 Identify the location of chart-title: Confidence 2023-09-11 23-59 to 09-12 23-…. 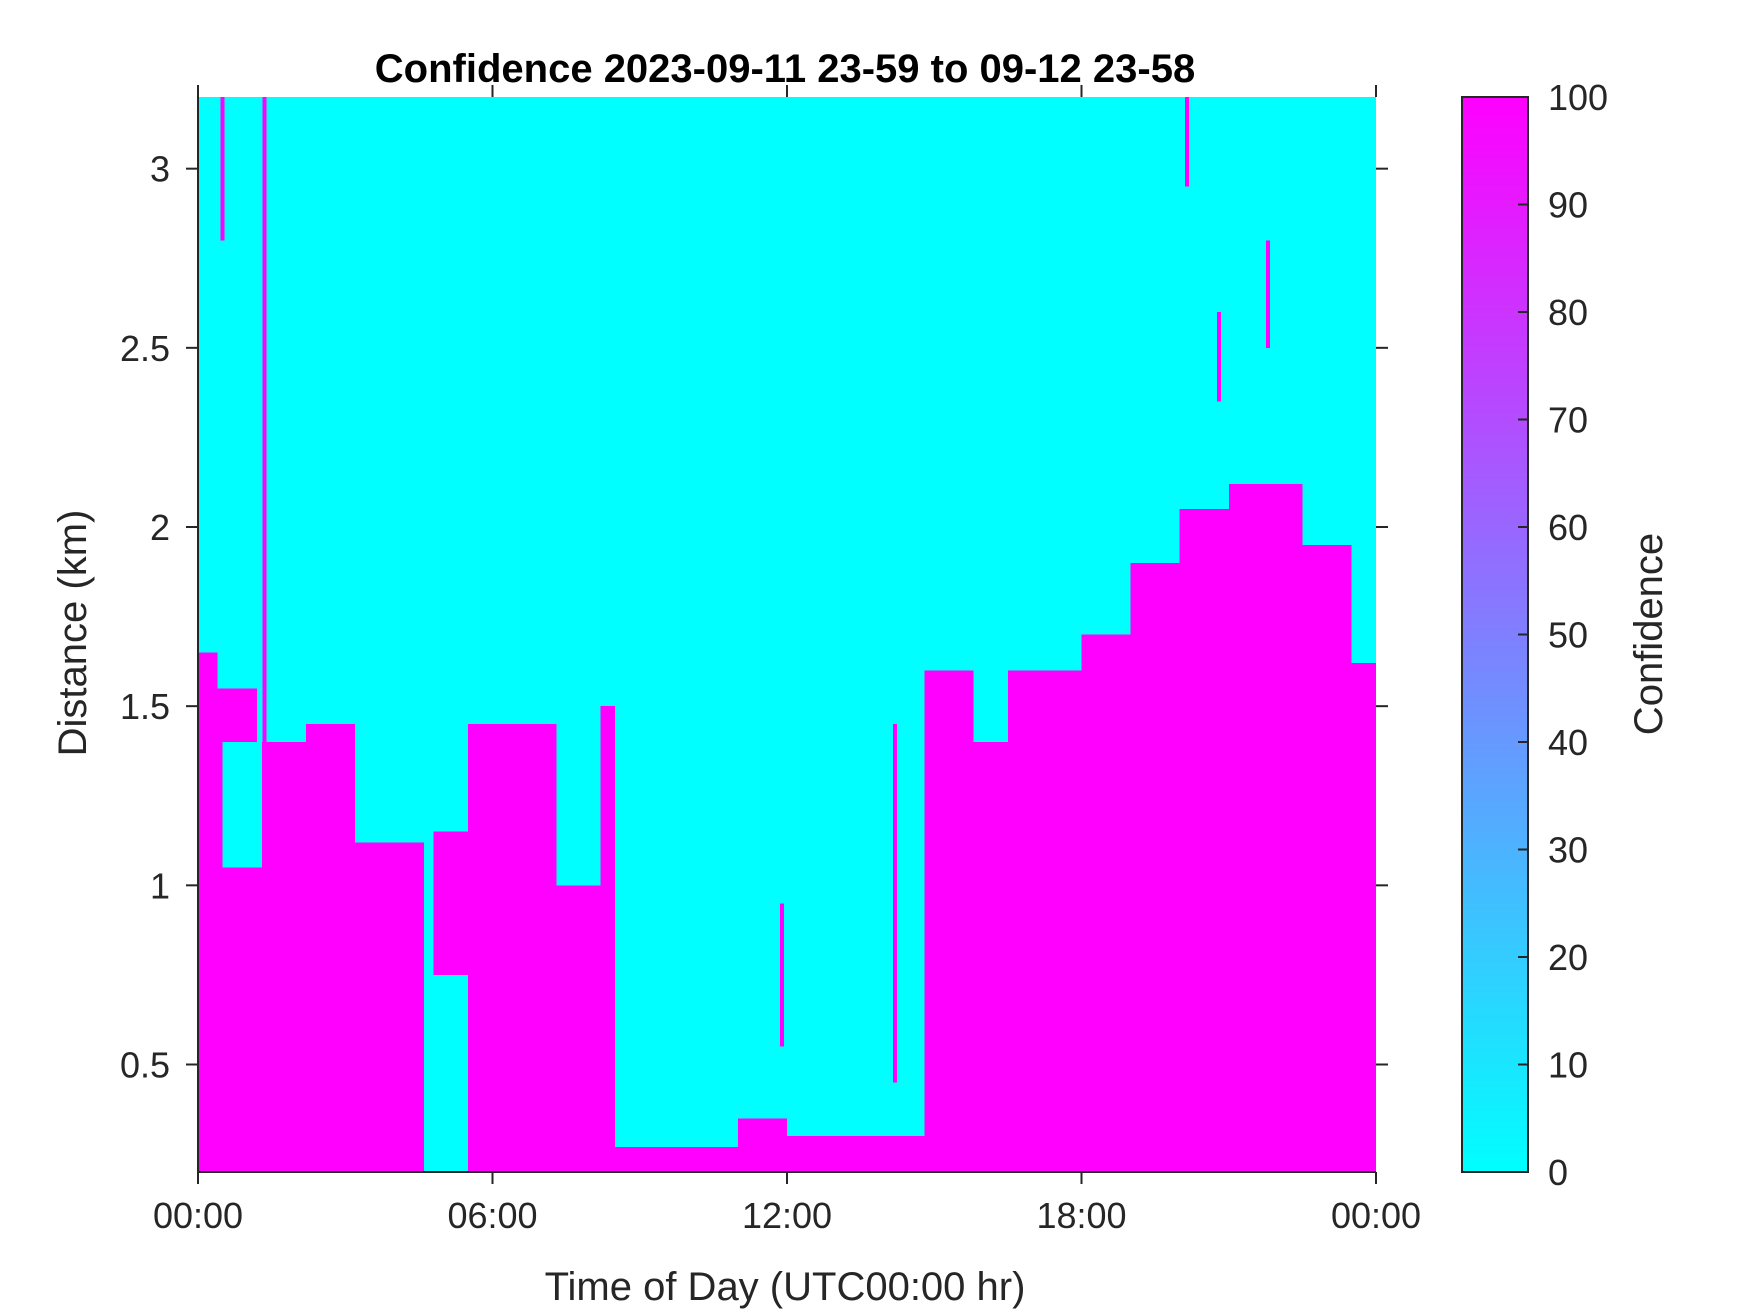
(785, 69).